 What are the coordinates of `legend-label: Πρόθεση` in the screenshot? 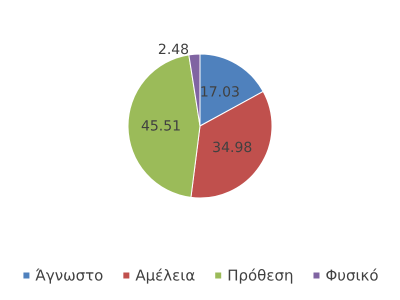 It's located at (260, 275).